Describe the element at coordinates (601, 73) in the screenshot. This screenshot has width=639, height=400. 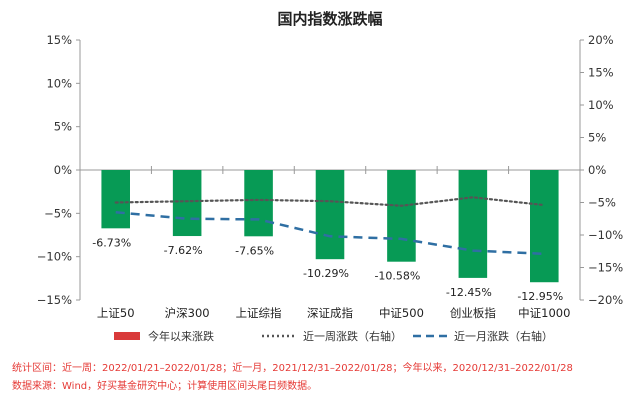
I see `right-tick-label: 15%` at that location.